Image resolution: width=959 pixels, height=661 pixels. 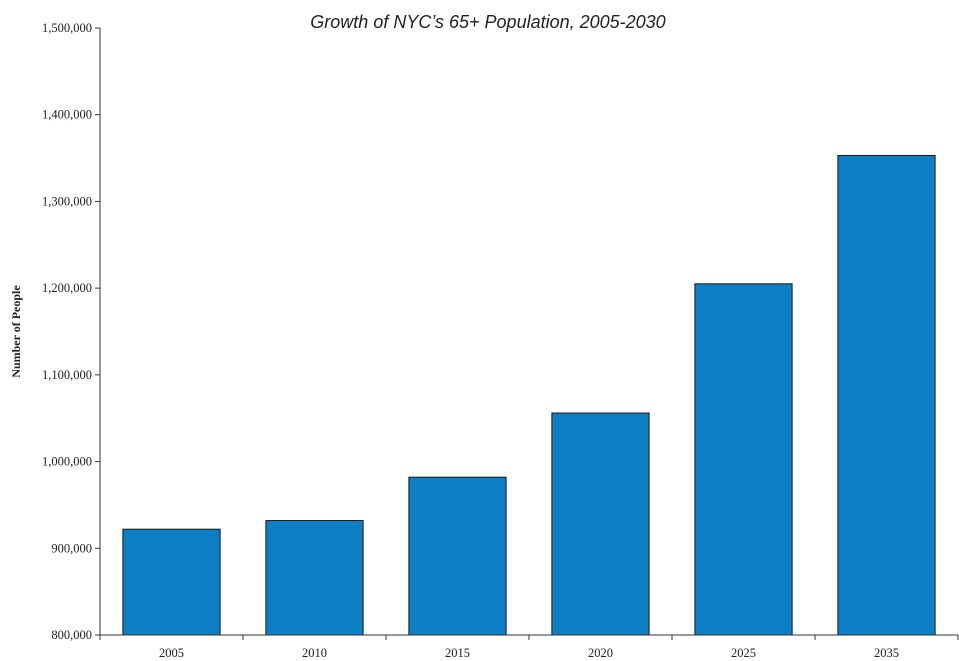 I want to click on bar-2025, so click(x=743, y=459).